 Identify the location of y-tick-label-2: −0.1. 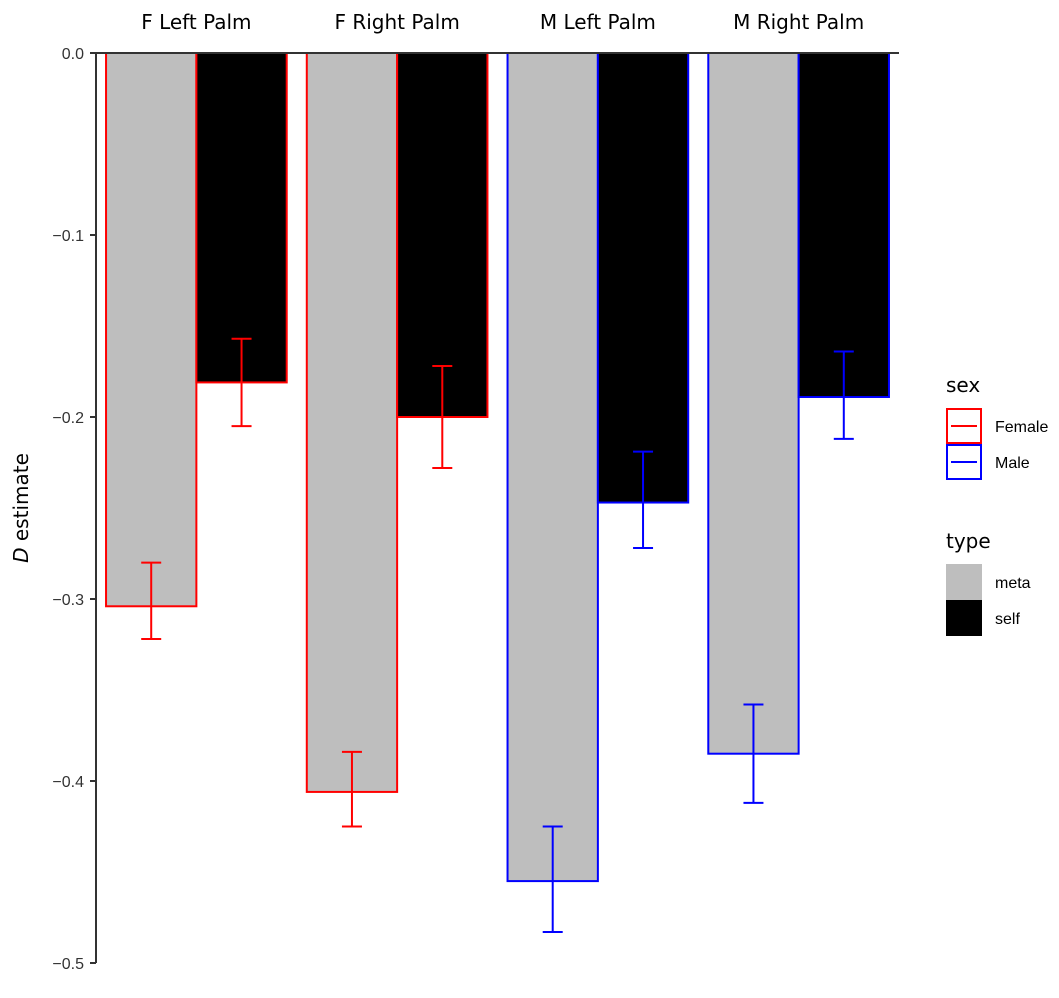
(68, 236).